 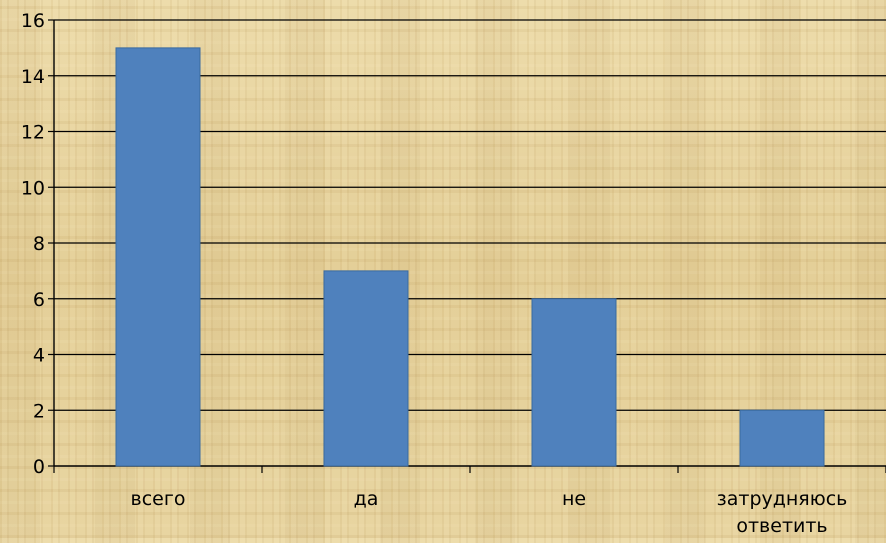 I want to click on x-tick-label: да, so click(x=366, y=499).